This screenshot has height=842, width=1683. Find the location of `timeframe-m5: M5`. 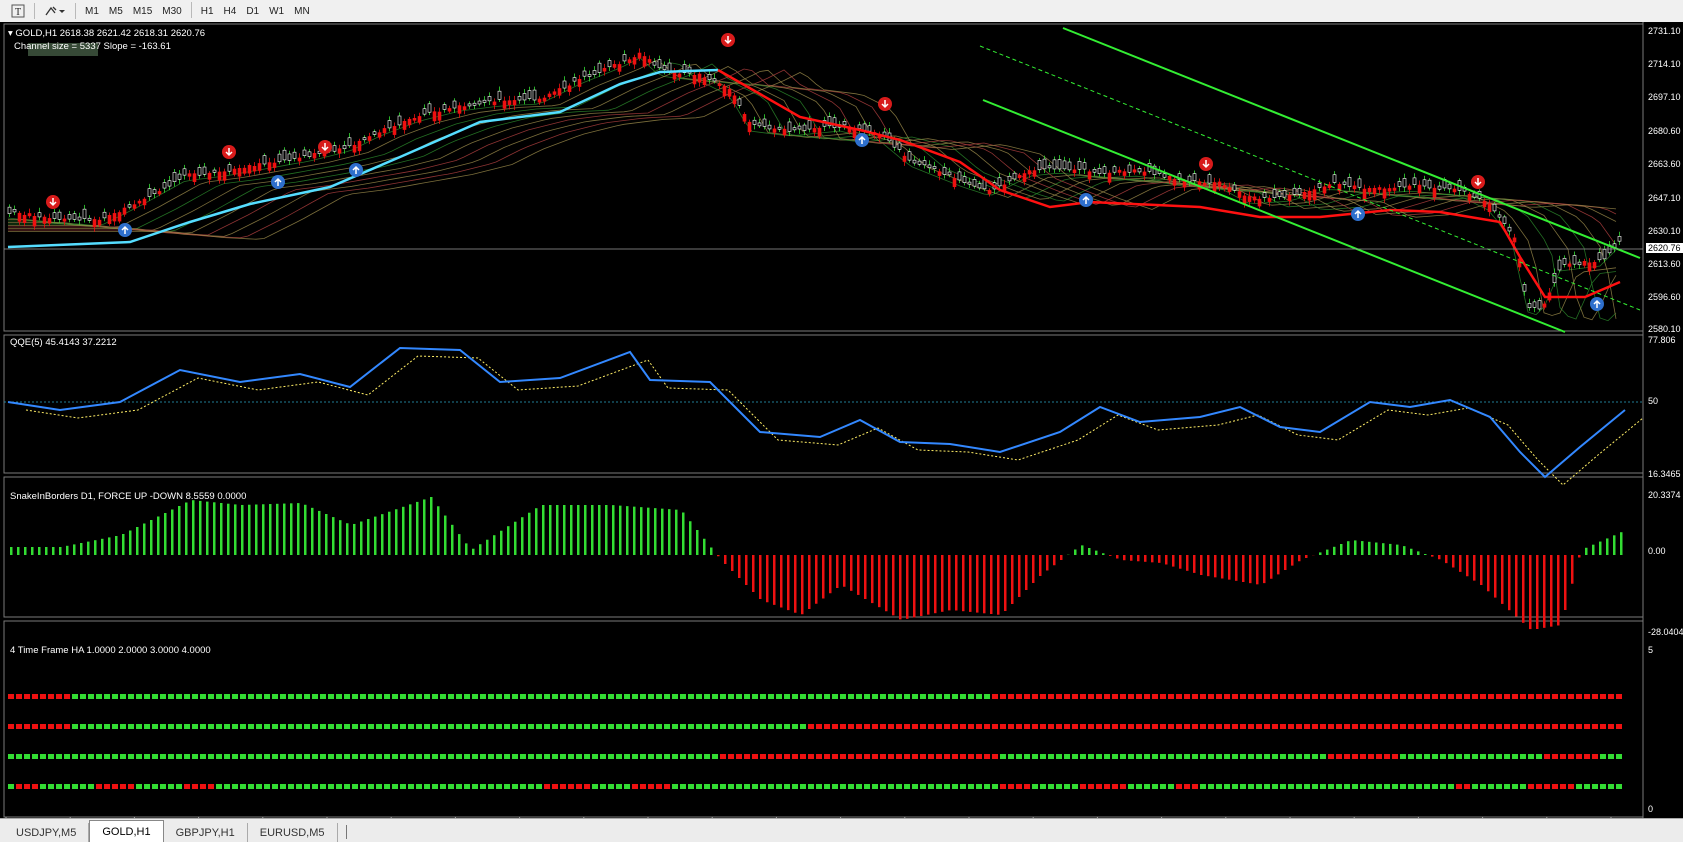

timeframe-m5: M5 is located at coordinates (115, 11).